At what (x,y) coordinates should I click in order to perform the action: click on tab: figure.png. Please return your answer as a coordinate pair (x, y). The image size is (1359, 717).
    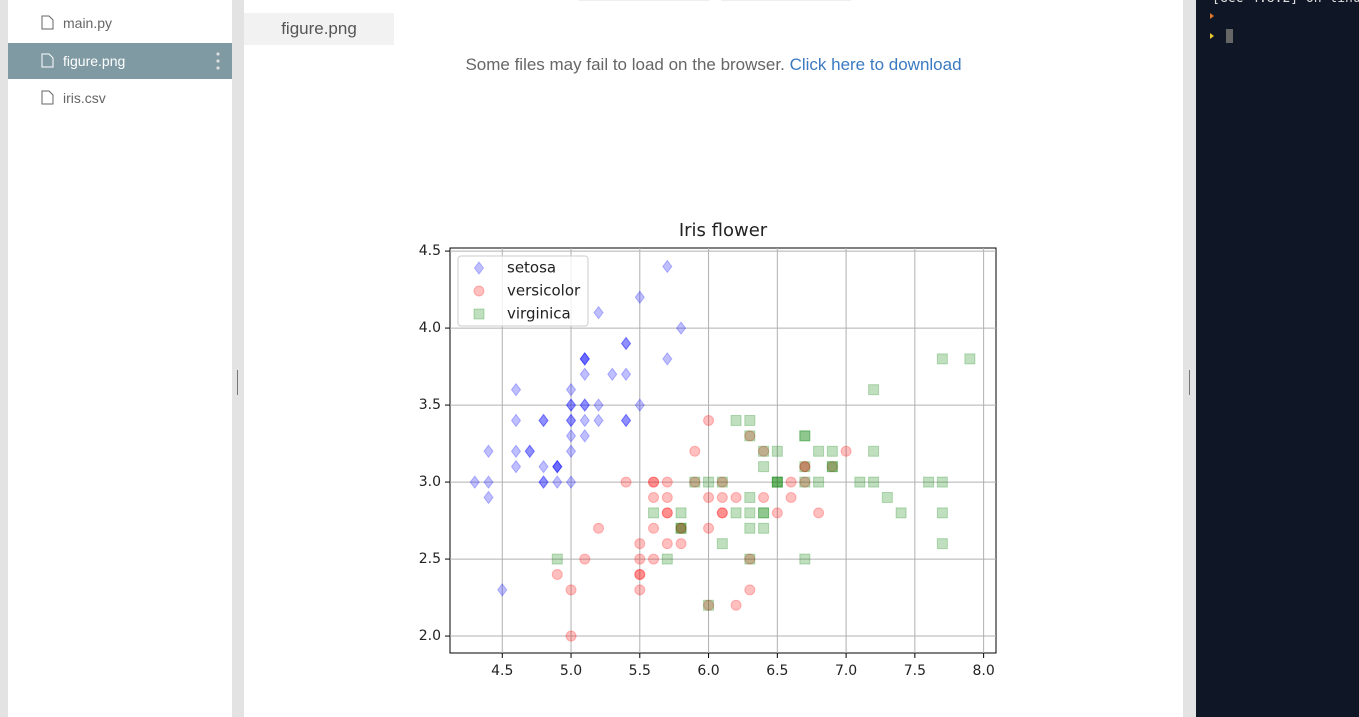
    Looking at the image, I should click on (319, 29).